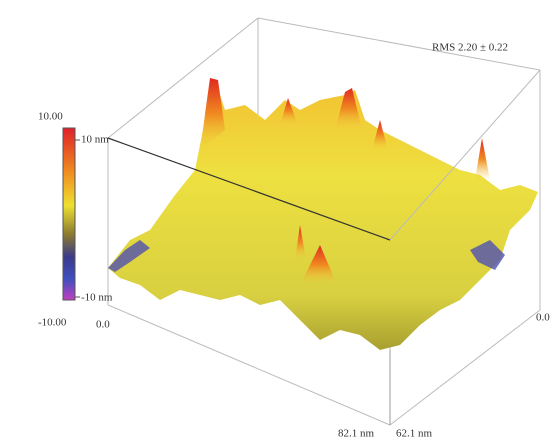  I want to click on colorbar-bottom: -10 nm, so click(97, 298).